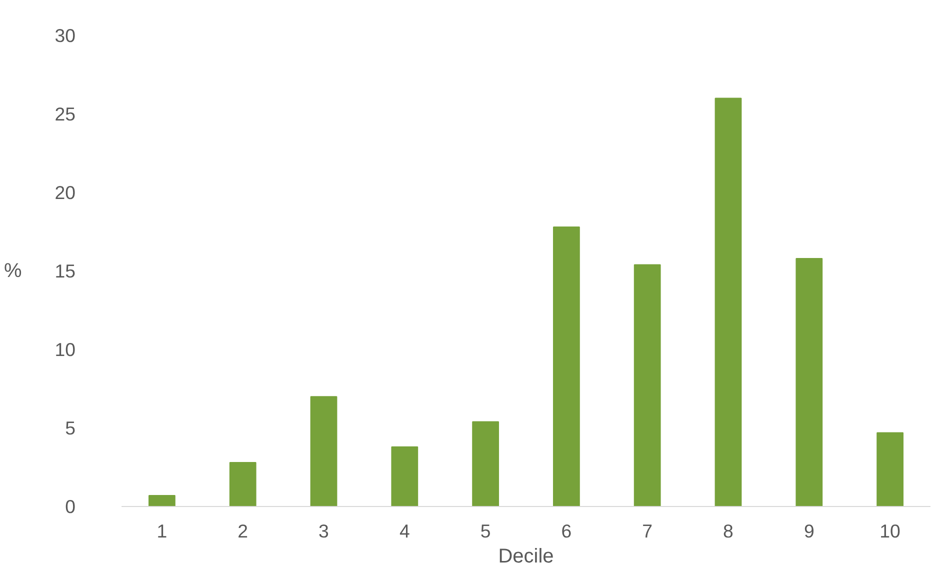 The height and width of the screenshot is (575, 944). I want to click on y-tick-label: 20, so click(65, 192).